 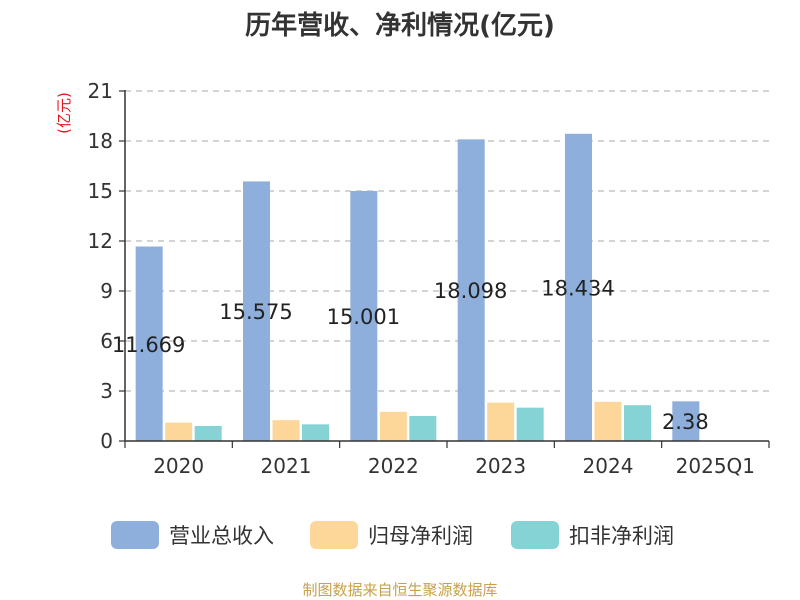 What do you see at coordinates (715, 466) in the screenshot?
I see `x-tick-label: 2025Q1` at bounding box center [715, 466].